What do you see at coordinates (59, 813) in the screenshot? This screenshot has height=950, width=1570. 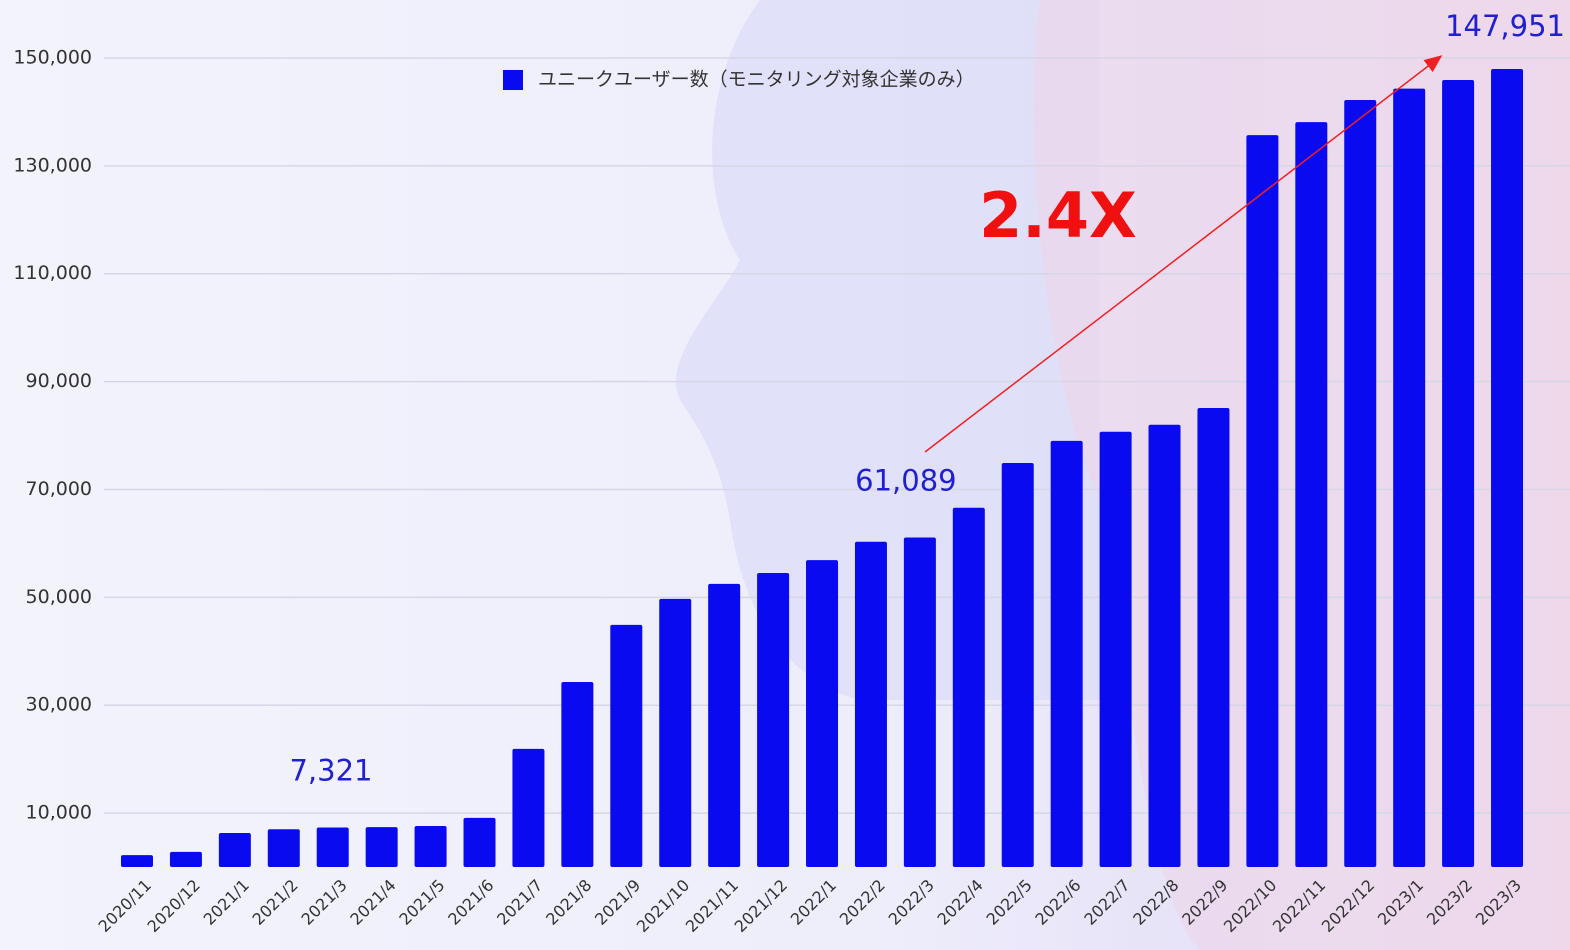 I see `y-tick-label: 10,000` at bounding box center [59, 813].